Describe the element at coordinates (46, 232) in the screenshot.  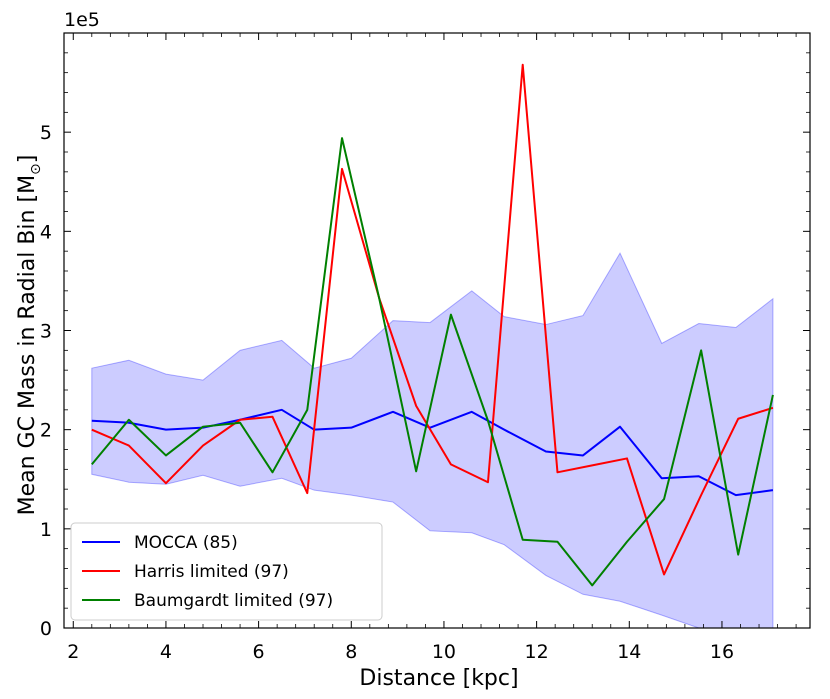
I see `y-tick-label: 4` at that location.